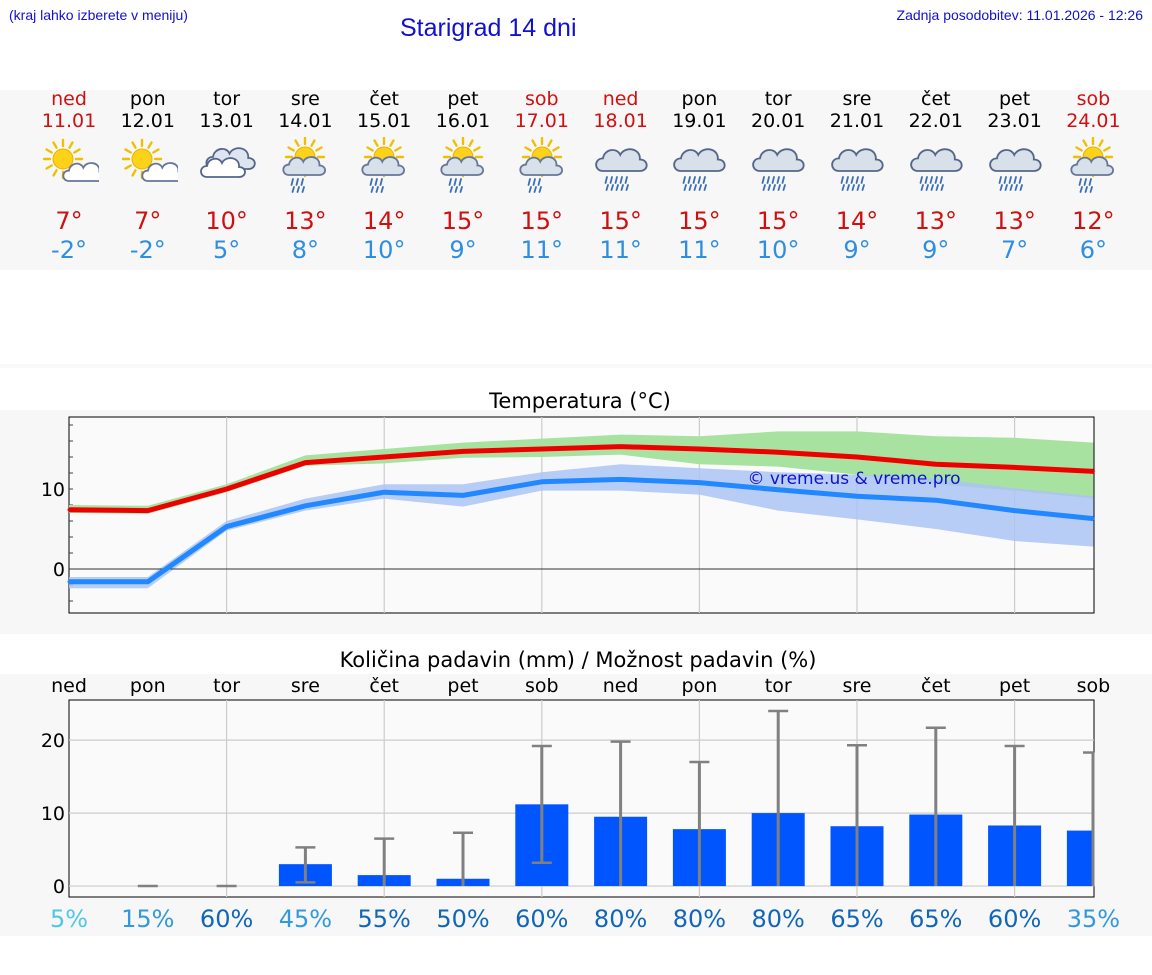 The image size is (1152, 975). I want to click on temperature-chart-title: Temperatura (°C), so click(579, 401).